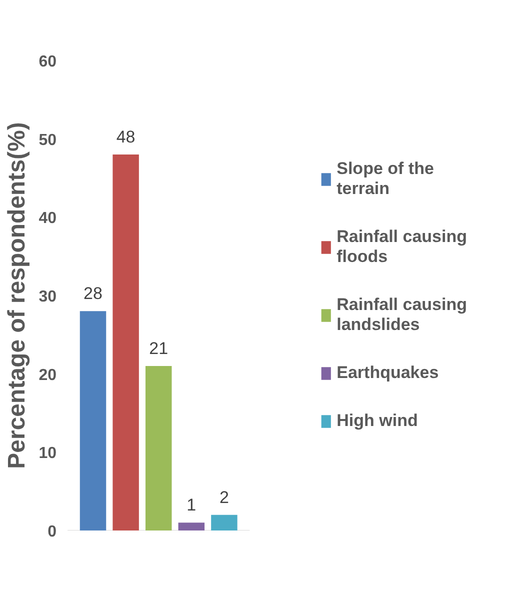  I want to click on y-tick-label: 30, so click(47, 297).